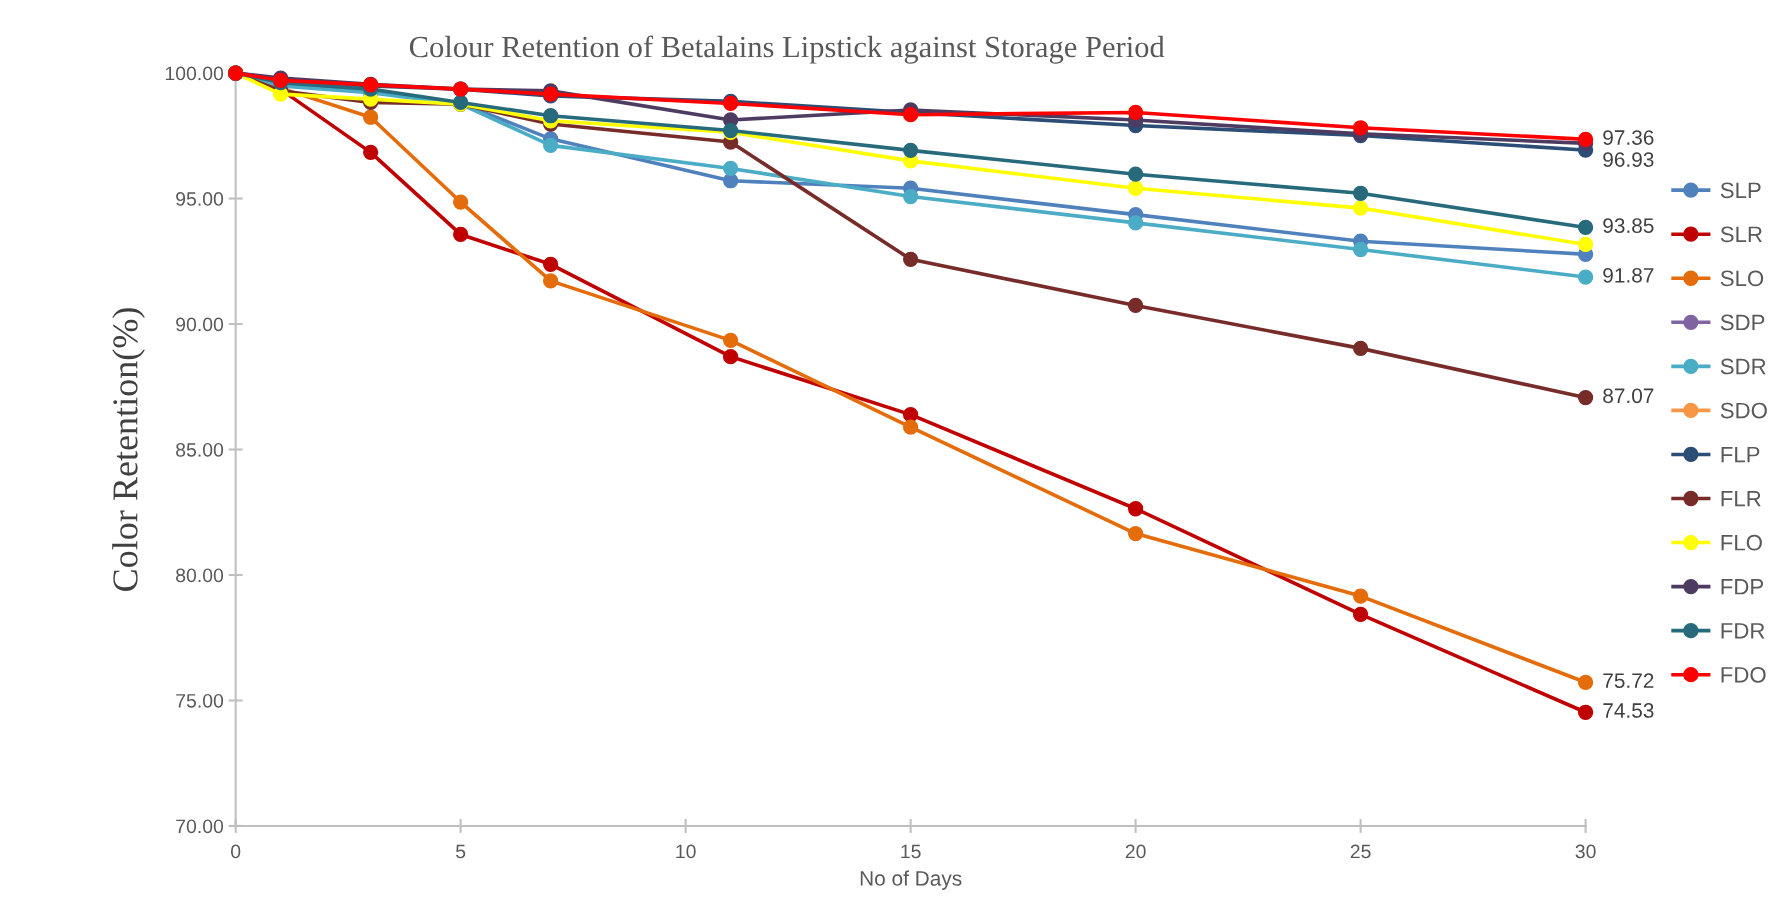 Image resolution: width=1788 pixels, height=902 pixels. Describe the element at coordinates (1741, 234) in the screenshot. I see `legend-label: SLR` at that location.